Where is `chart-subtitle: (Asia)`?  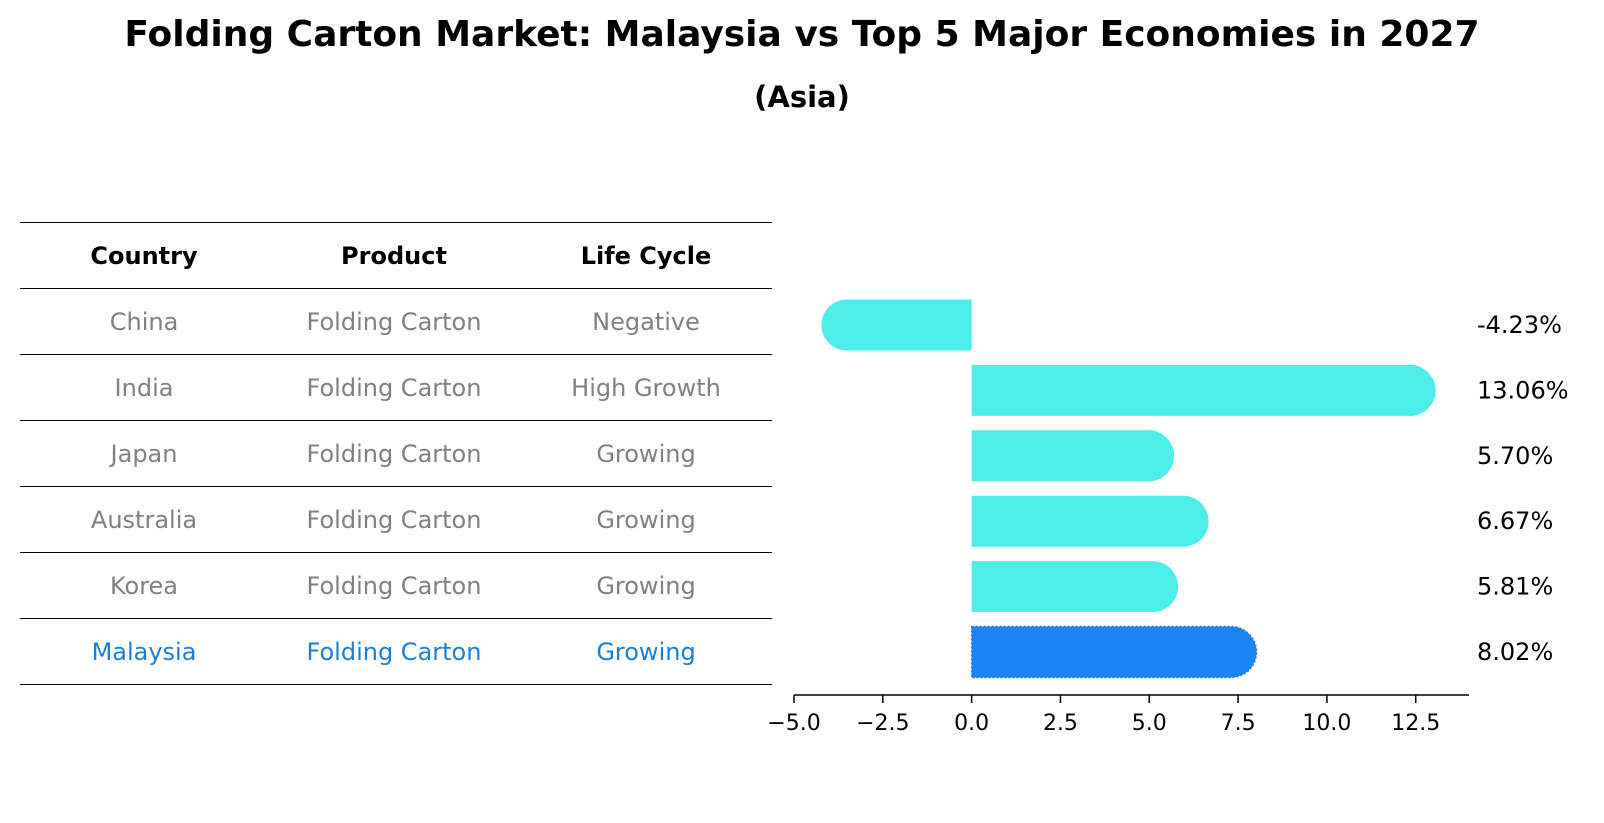
chart-subtitle: (Asia) is located at coordinates (802, 97).